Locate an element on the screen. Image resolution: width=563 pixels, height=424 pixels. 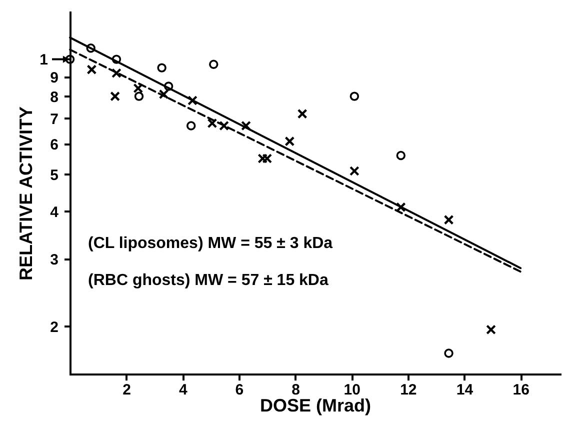
annotation: 1 is located at coordinates (44, 59).